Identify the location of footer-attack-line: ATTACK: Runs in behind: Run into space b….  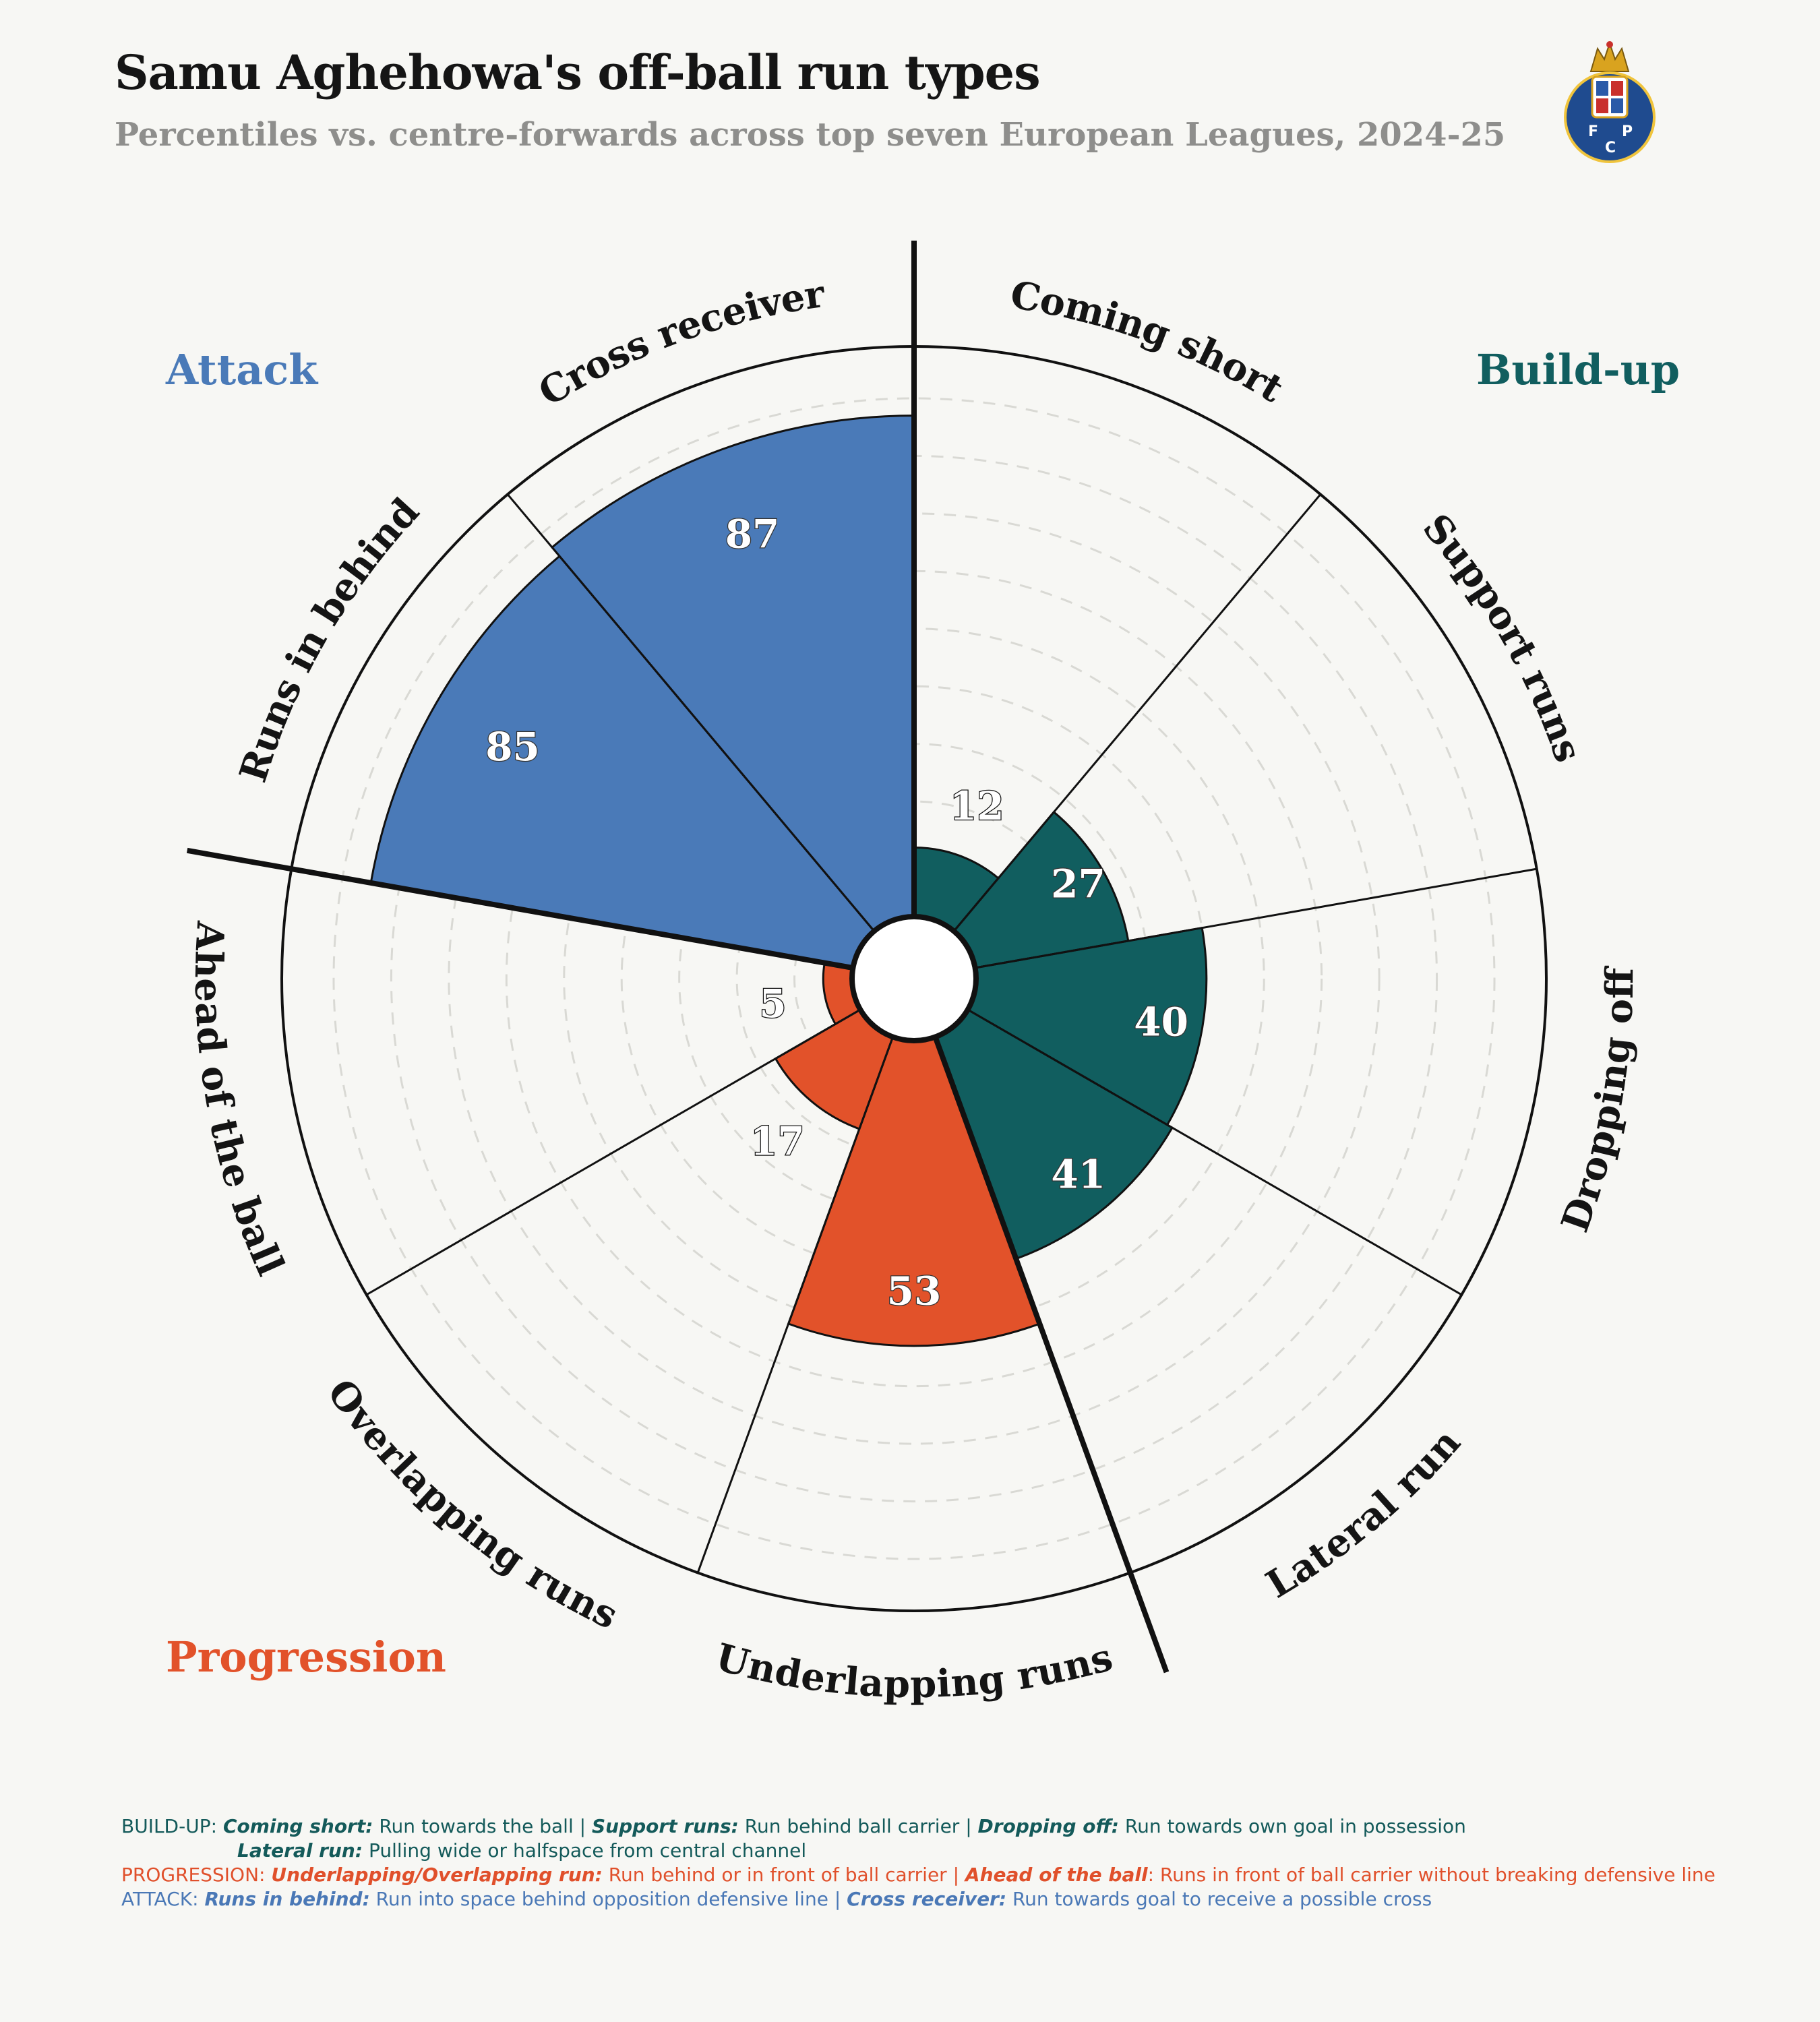
(951, 1899).